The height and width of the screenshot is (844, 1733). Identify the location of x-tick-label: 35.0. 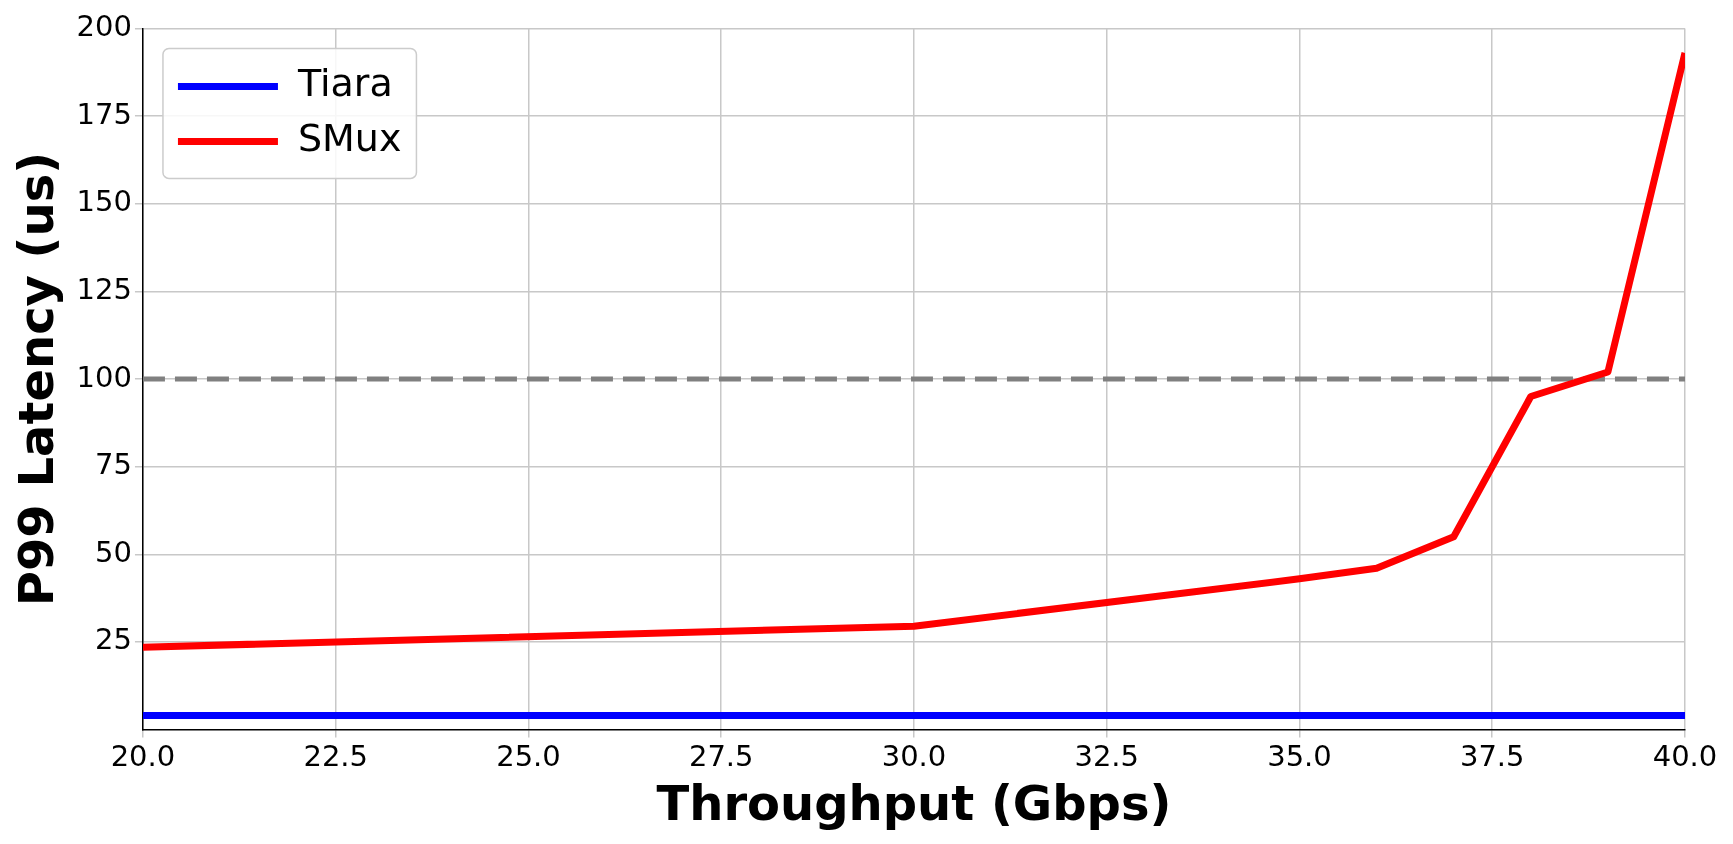
(1299, 755).